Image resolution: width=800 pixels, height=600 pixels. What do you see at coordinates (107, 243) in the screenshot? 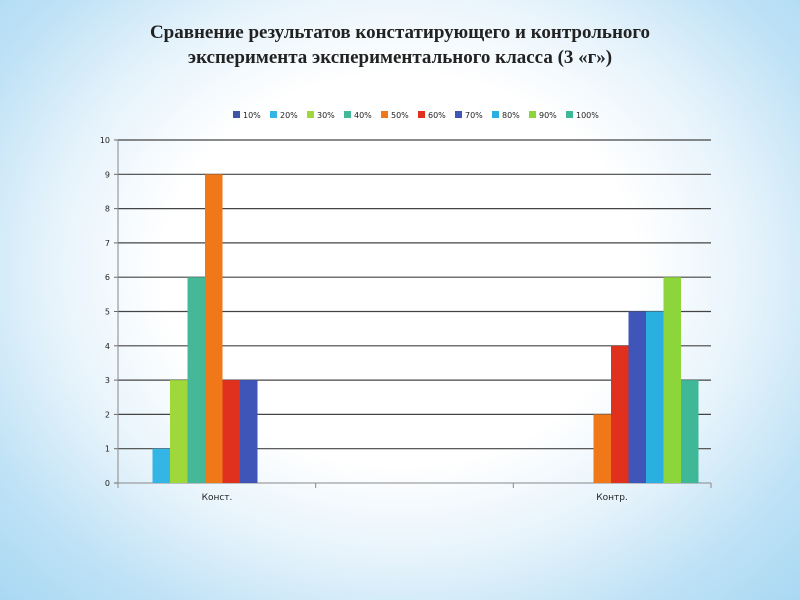
I see `y-tick-label: 7` at bounding box center [107, 243].